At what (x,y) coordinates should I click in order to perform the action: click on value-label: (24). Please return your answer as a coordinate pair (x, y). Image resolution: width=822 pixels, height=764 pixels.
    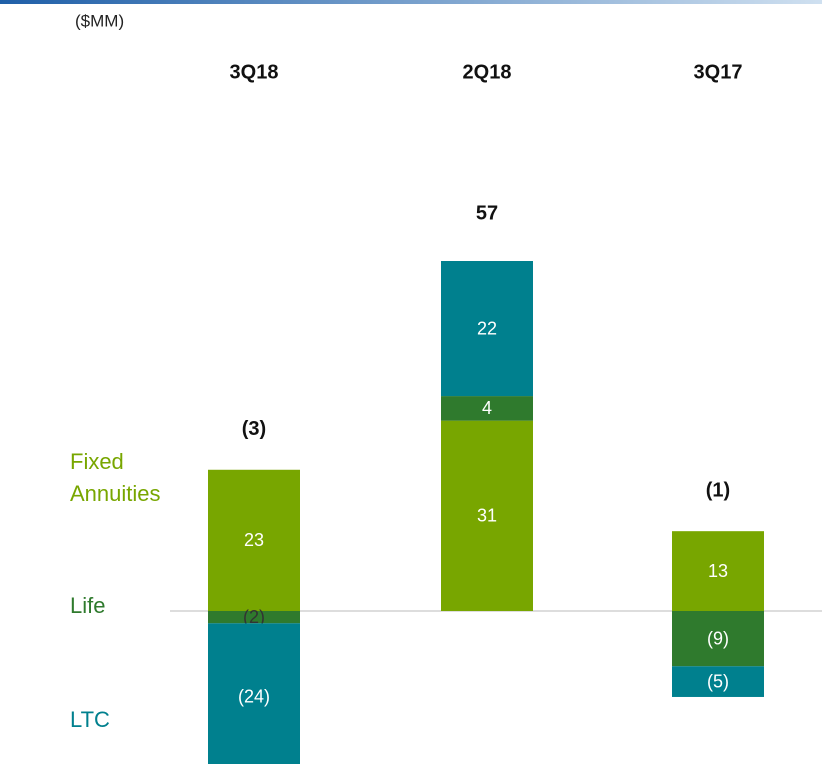
    Looking at the image, I should click on (254, 697).